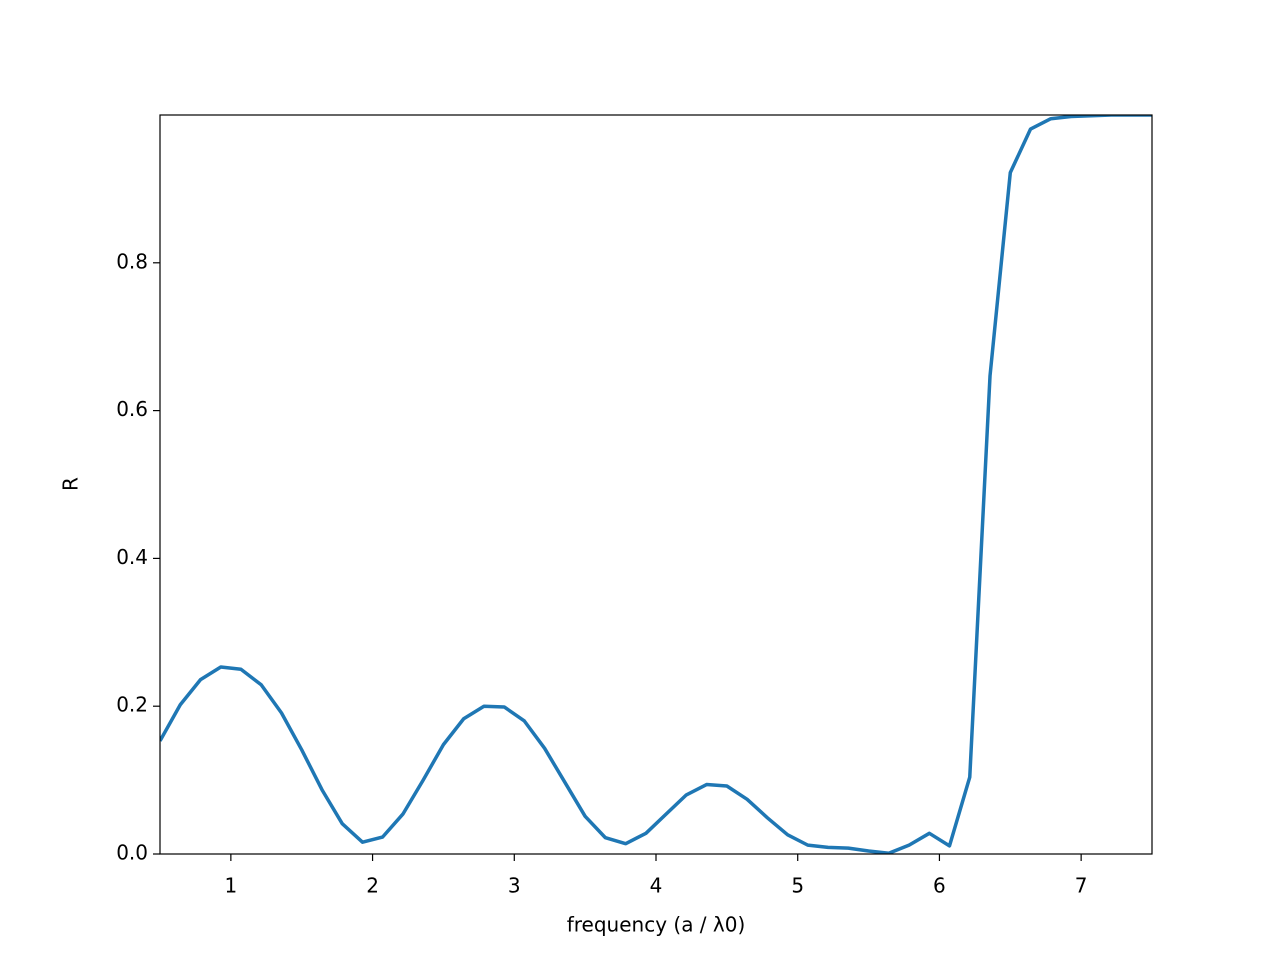 Image resolution: width=1280 pixels, height=960 pixels. I want to click on x-tick-label: 4, so click(656, 886).